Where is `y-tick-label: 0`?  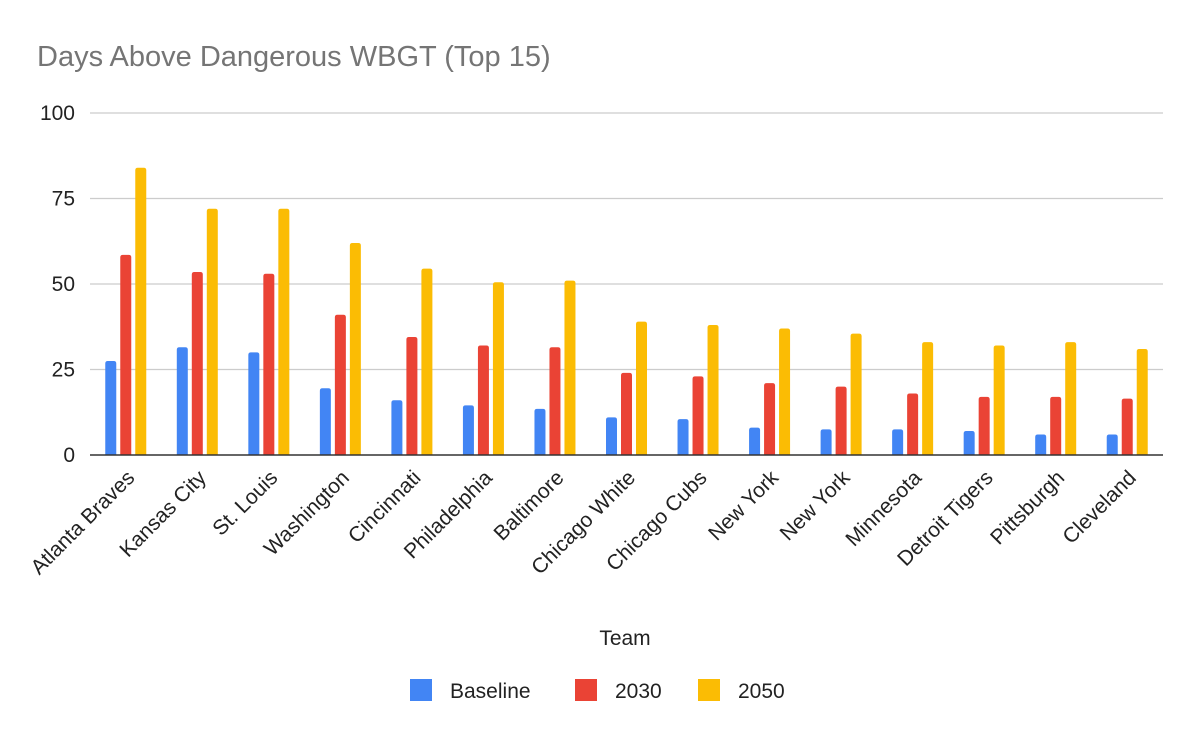 y-tick-label: 0 is located at coordinates (69, 455).